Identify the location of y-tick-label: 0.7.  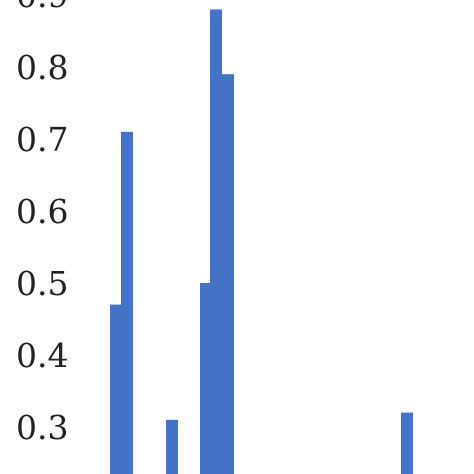
(42, 139).